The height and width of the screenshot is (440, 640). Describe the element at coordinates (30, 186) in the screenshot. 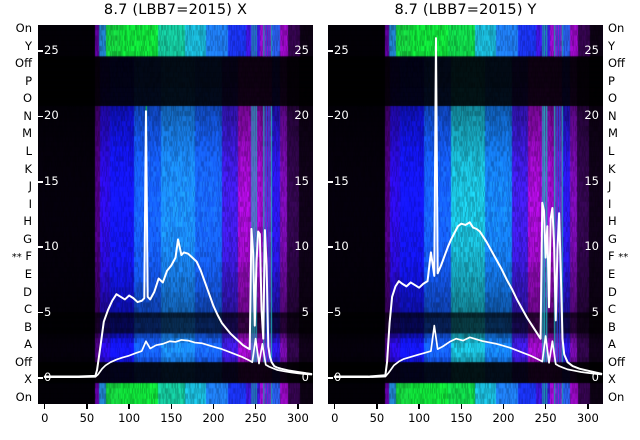

I see `category-label-left-9: J` at that location.